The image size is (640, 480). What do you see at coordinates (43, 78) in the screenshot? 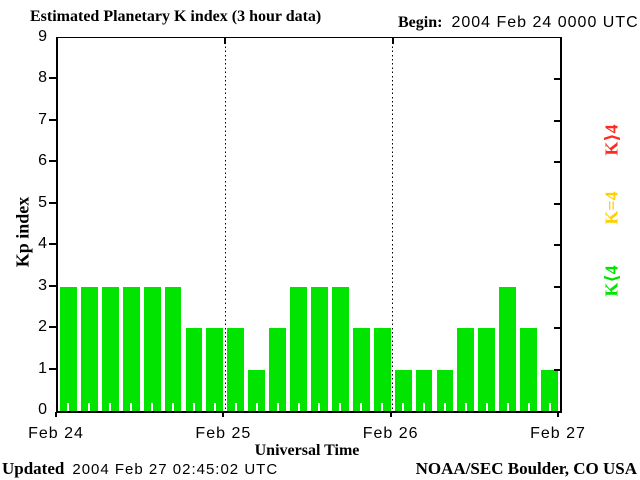
I see `y-axis-label: 8` at bounding box center [43, 78].